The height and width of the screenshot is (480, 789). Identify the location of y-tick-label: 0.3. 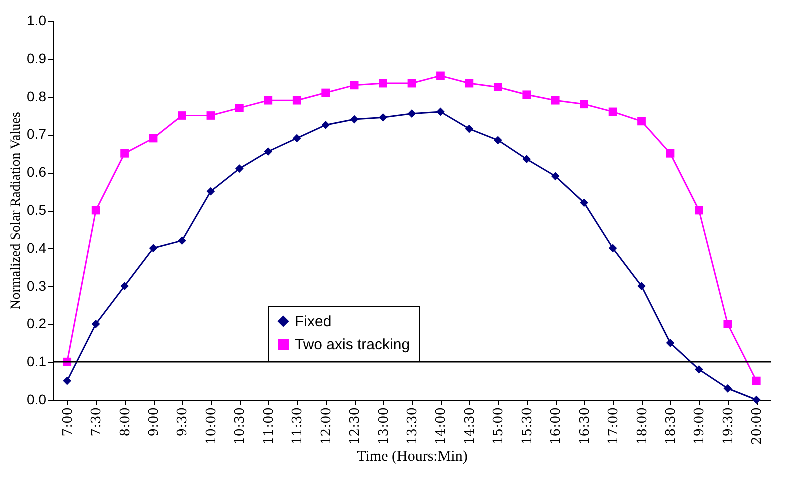
(37, 286).